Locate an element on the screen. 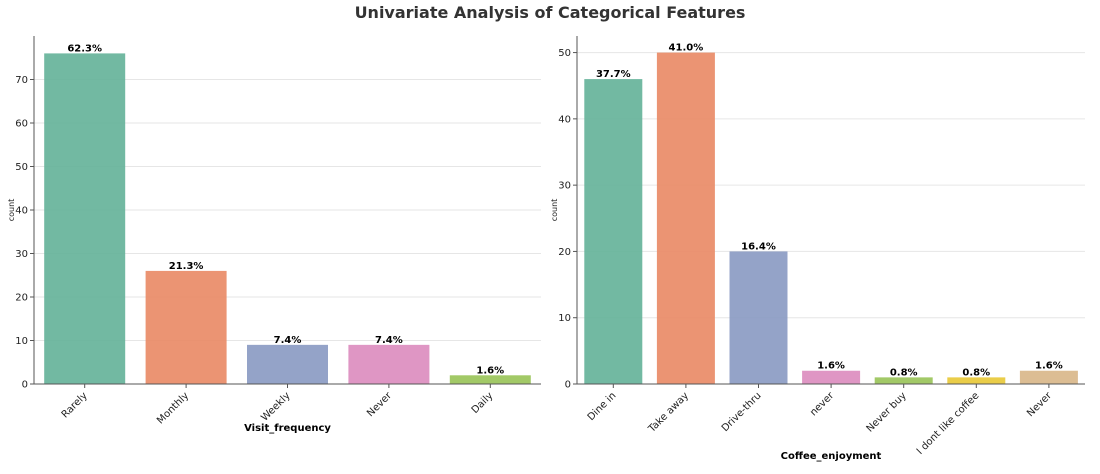 The image size is (1100, 474). data-label: 21.3% is located at coordinates (186, 266).